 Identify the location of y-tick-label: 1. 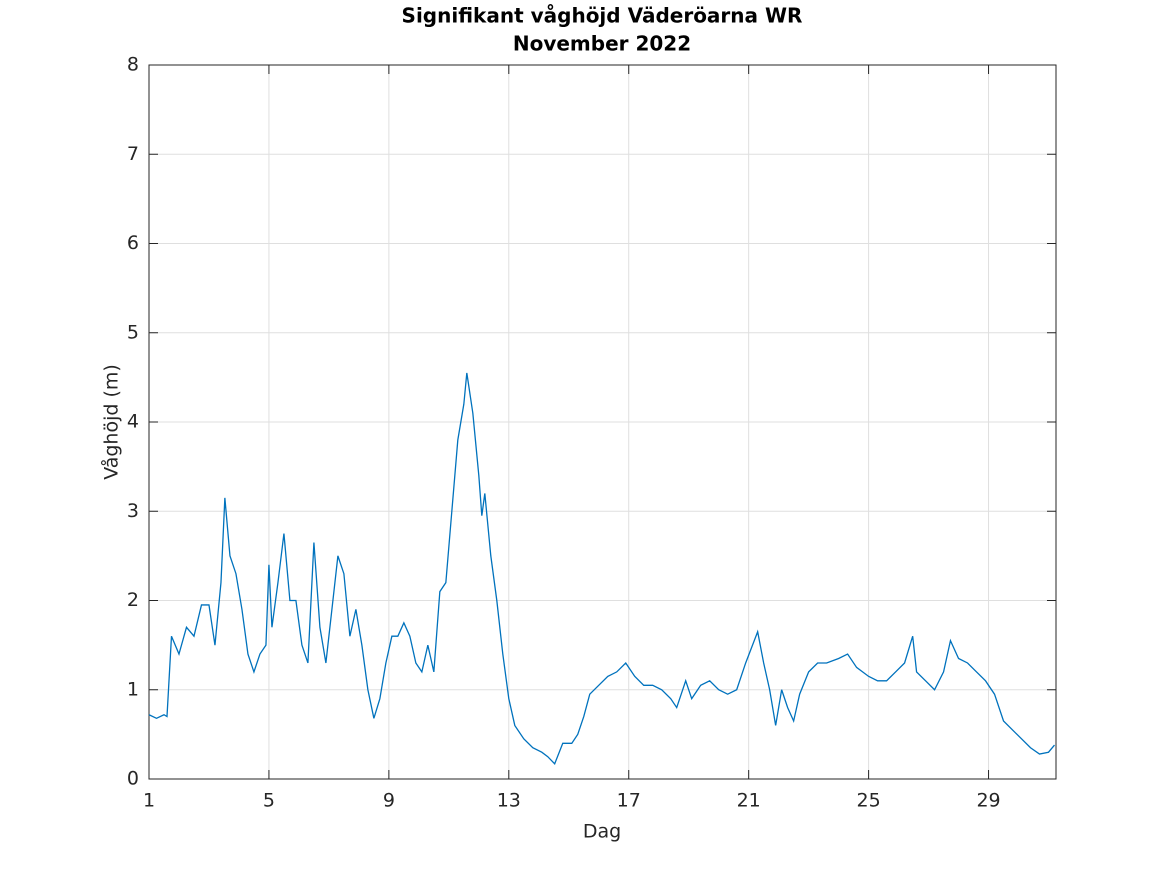
(133, 689).